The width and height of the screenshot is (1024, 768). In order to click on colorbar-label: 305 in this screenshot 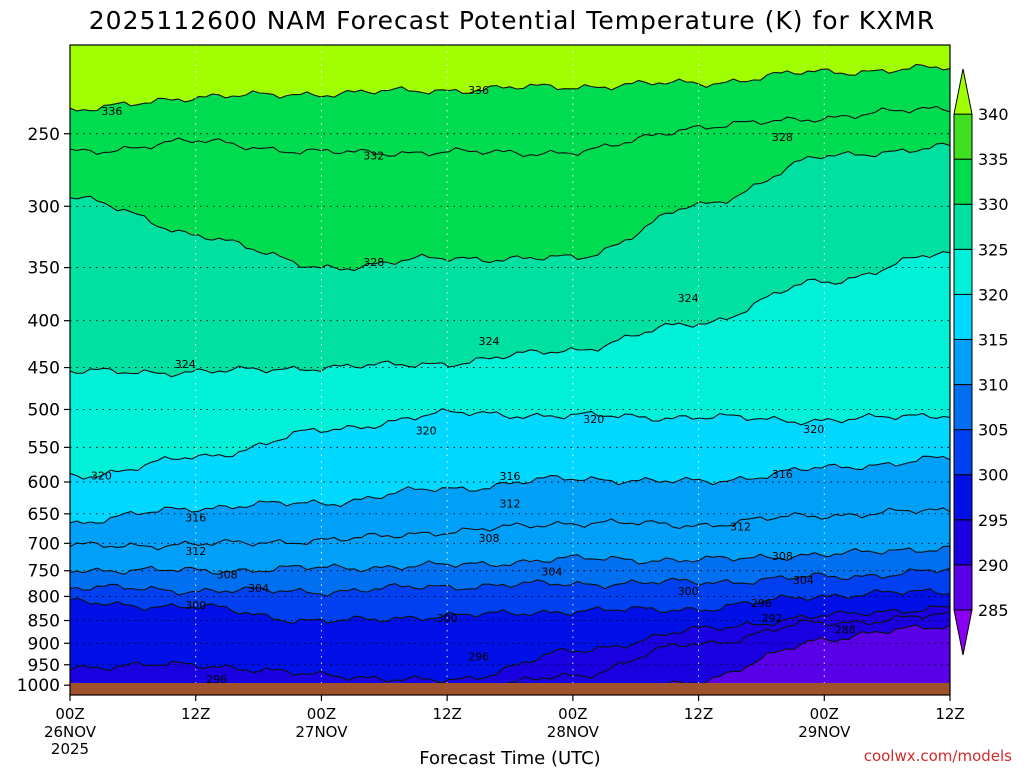, I will do `click(993, 430)`.